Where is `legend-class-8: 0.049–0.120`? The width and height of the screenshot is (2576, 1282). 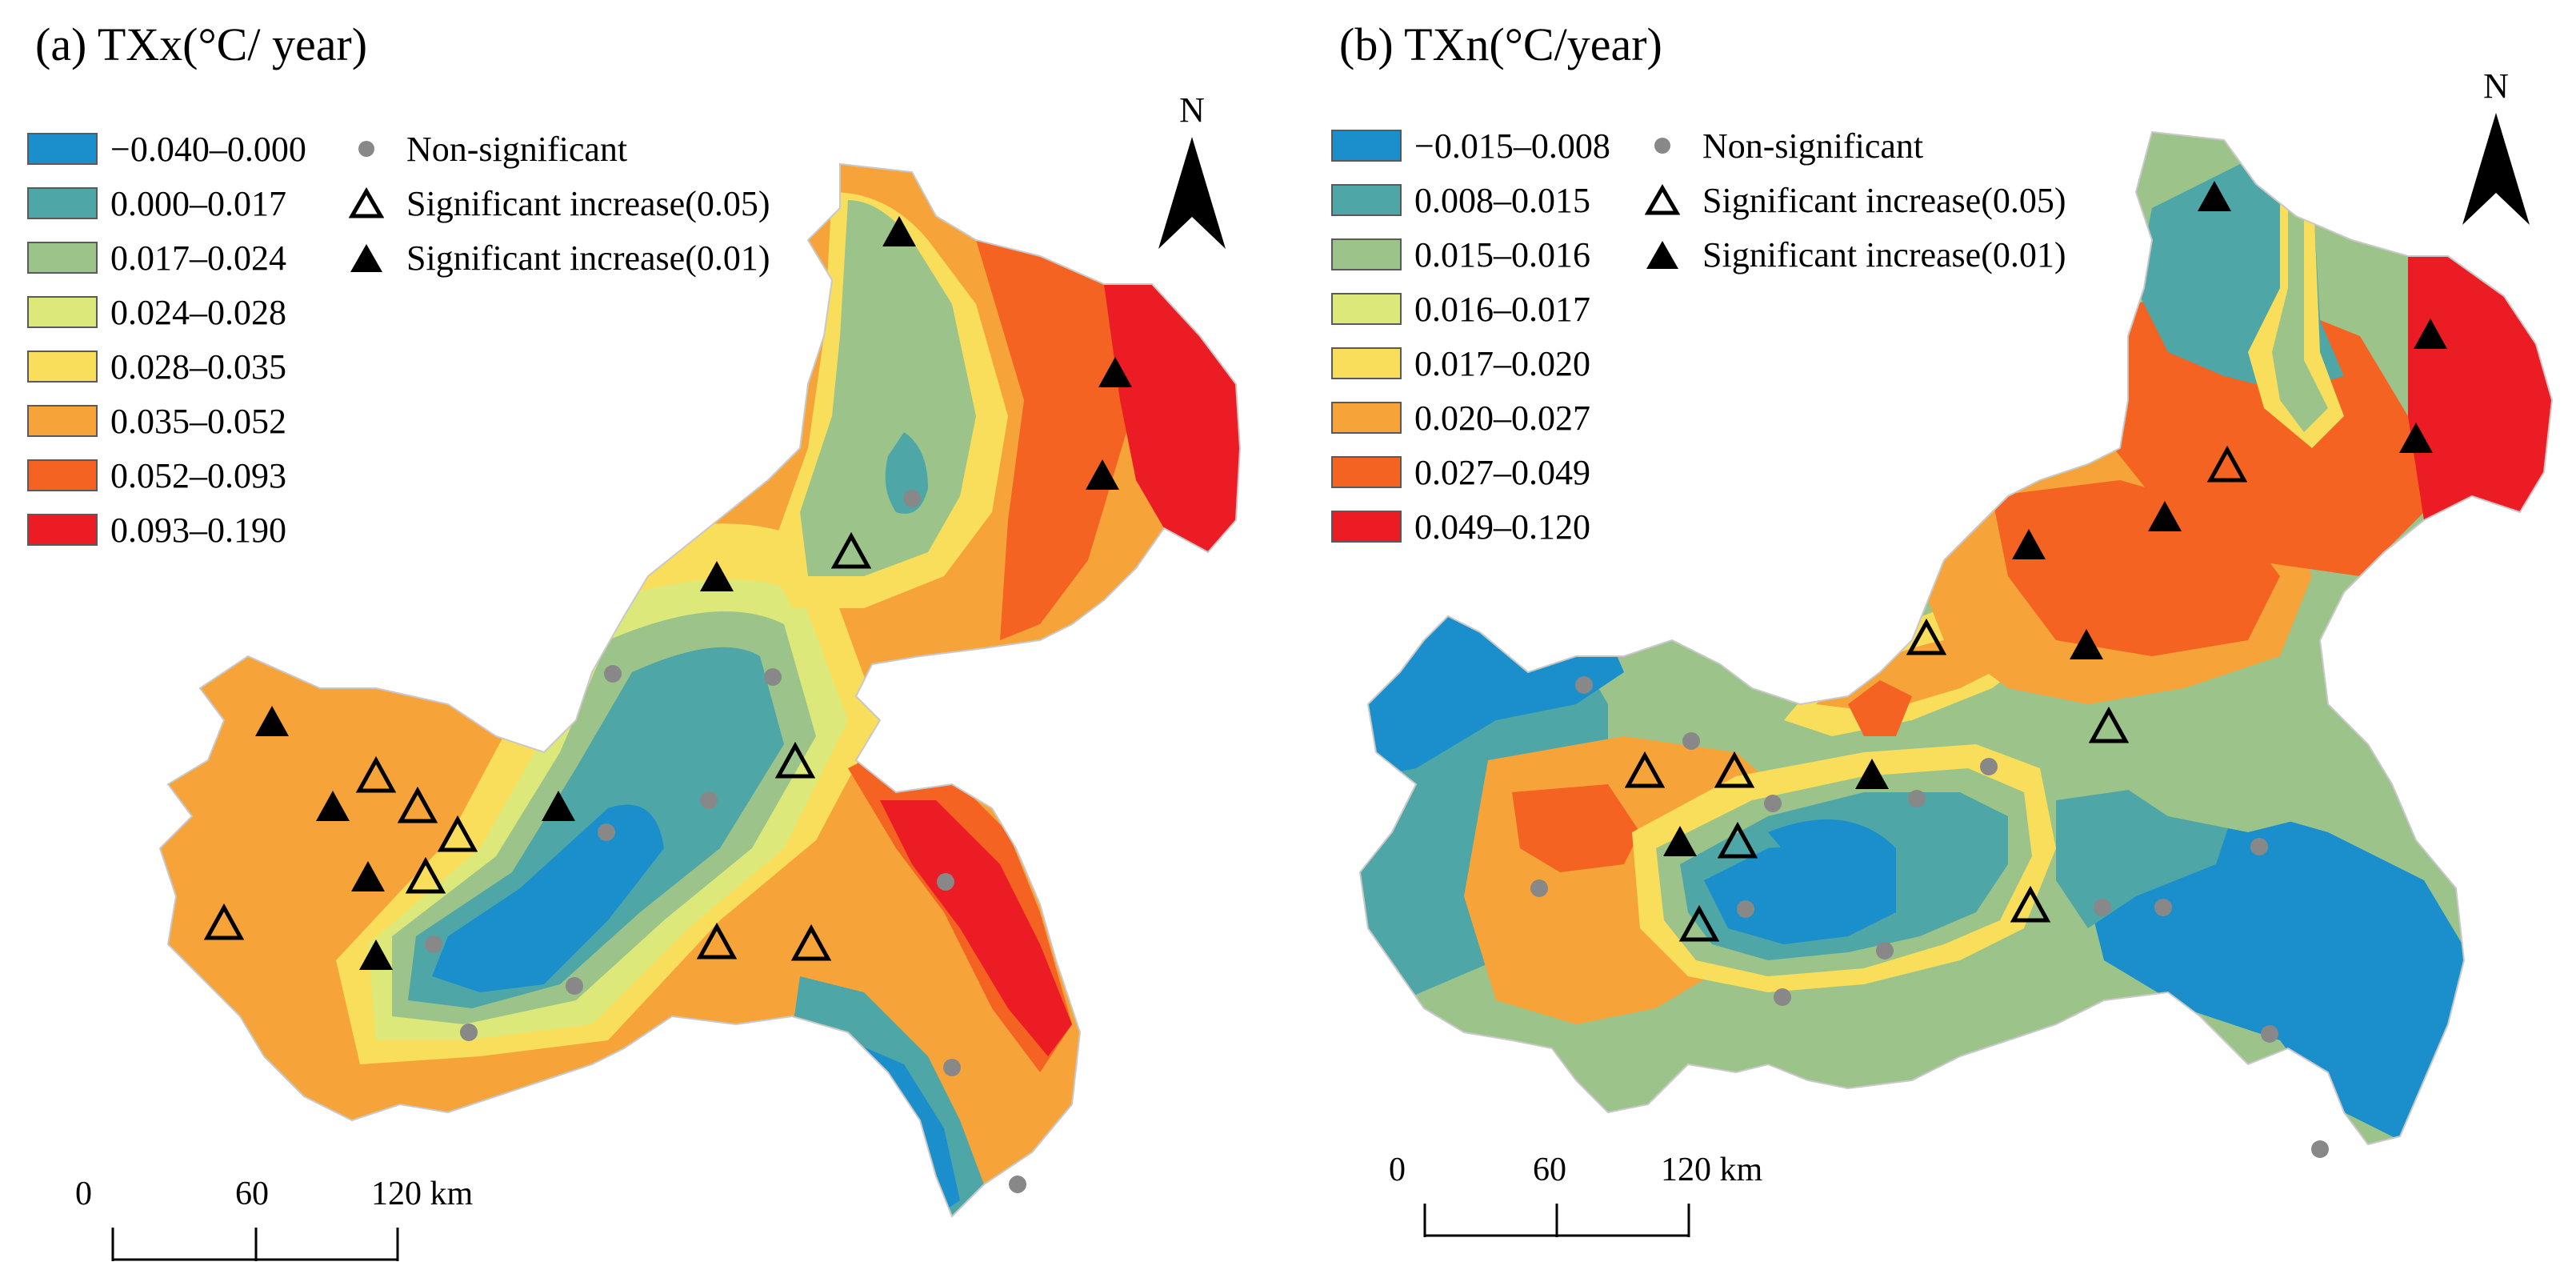
legend-class-8: 0.049–0.120 is located at coordinates (1470, 526).